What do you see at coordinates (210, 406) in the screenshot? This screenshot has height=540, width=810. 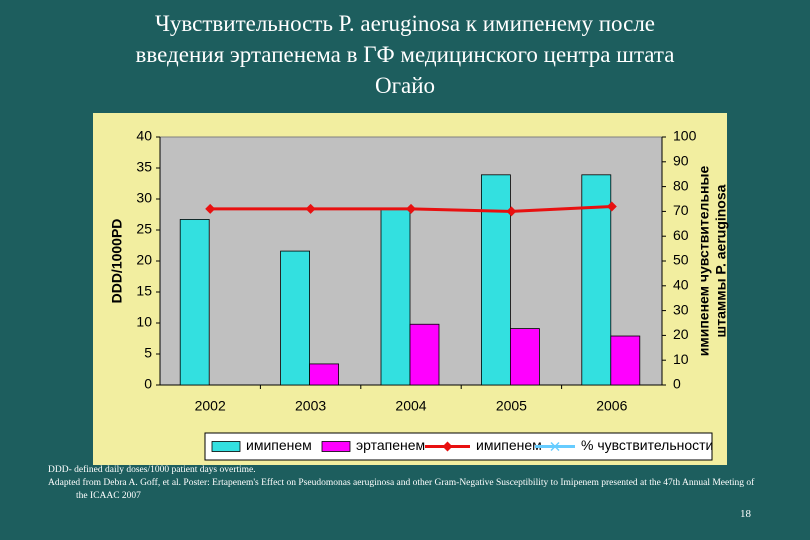 I see `x-tick-label: 2002` at bounding box center [210, 406].